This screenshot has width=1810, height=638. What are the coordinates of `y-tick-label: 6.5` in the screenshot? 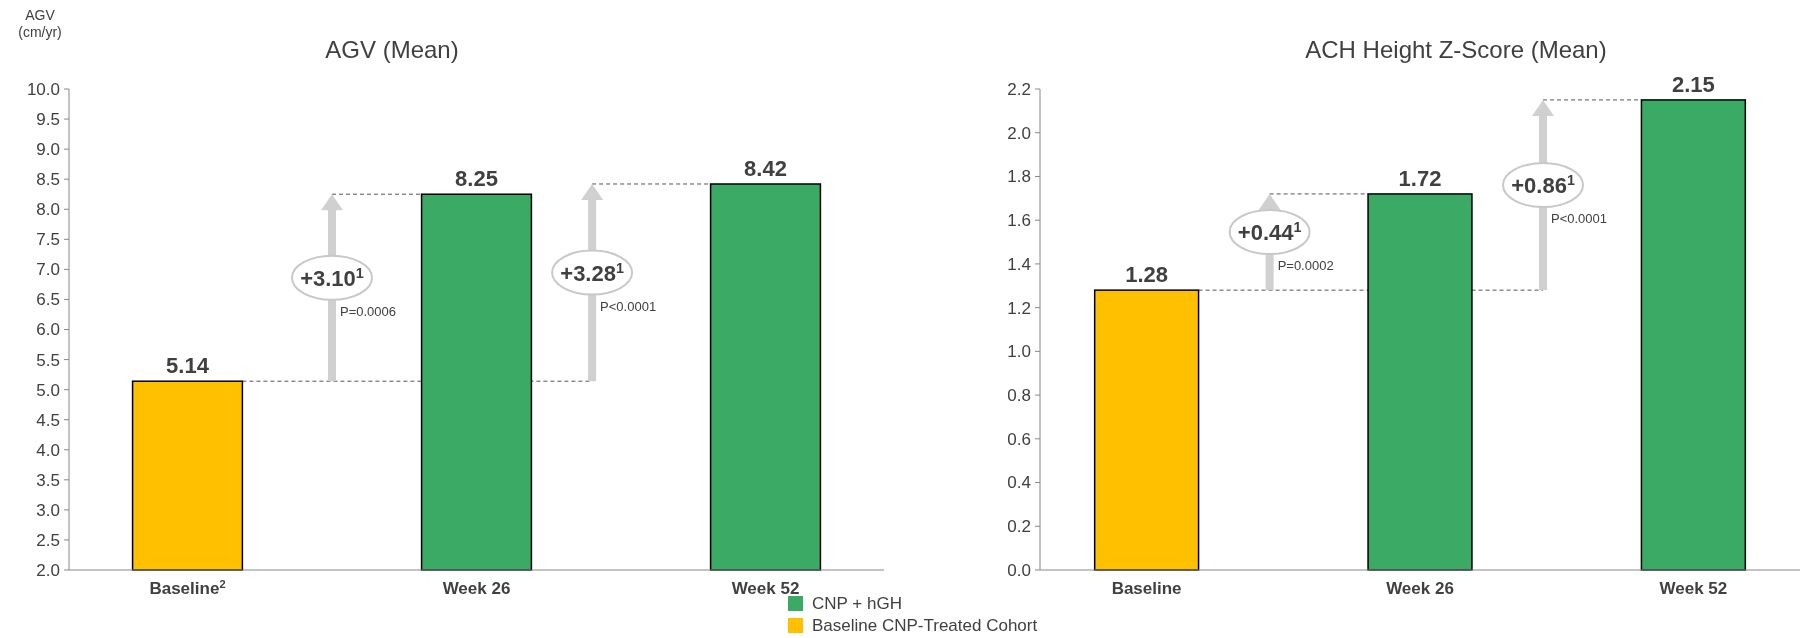 It's located at (48, 300).